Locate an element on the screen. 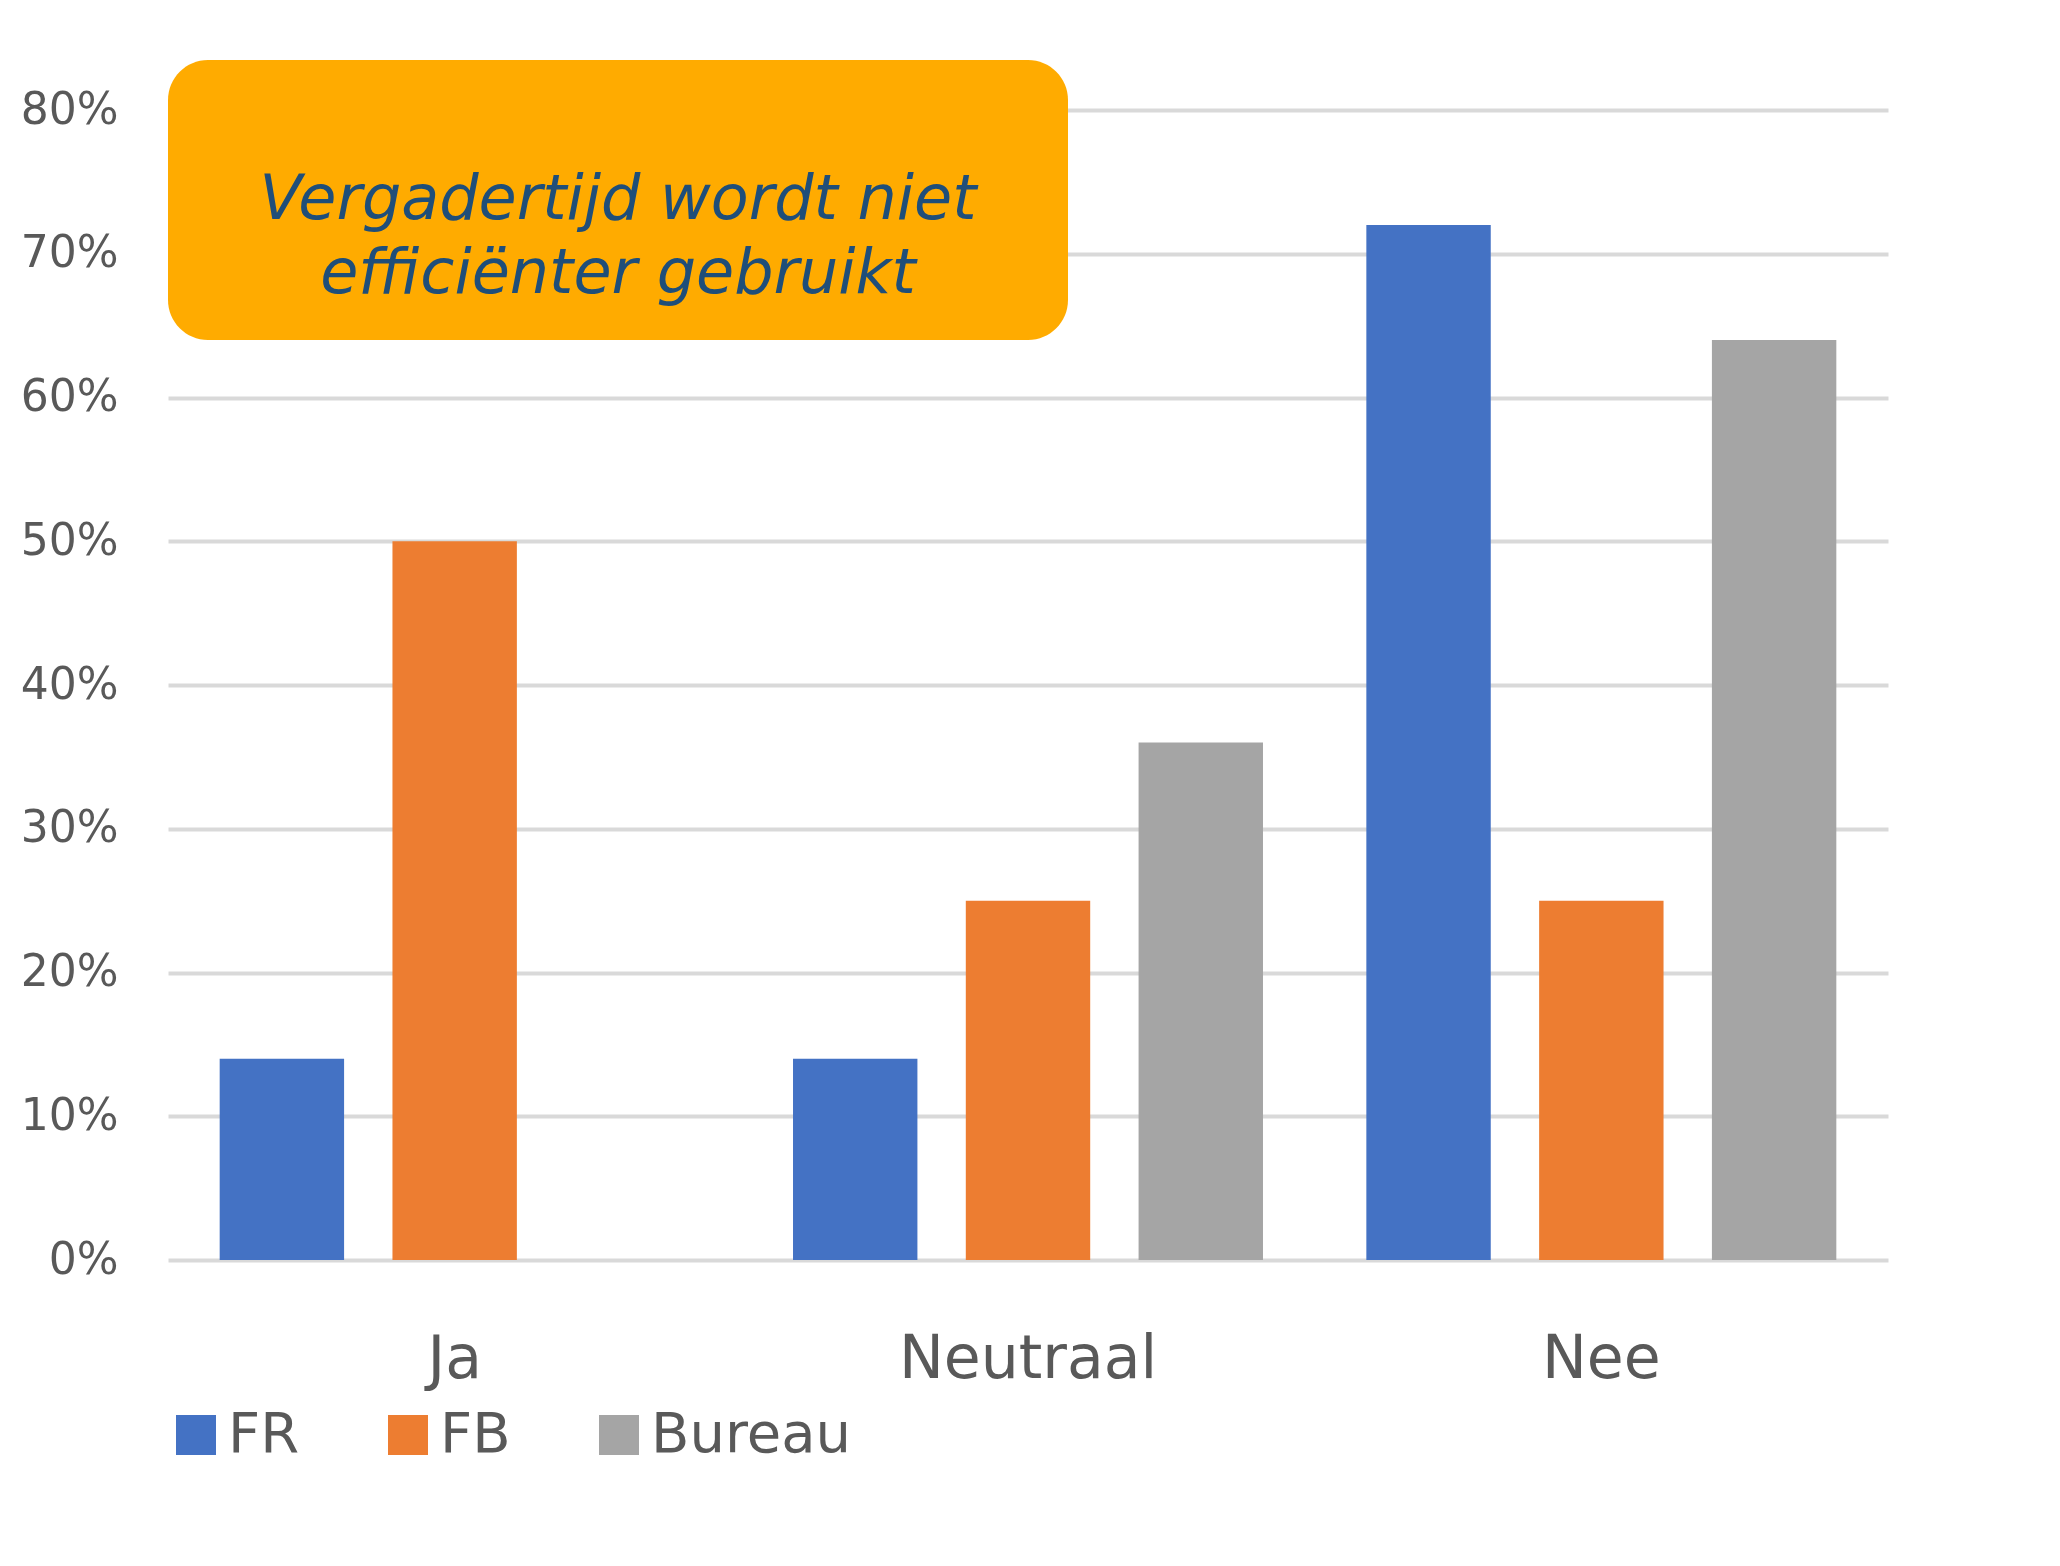 This screenshot has width=2060, height=1566. y-tick-label: 30% is located at coordinates (69, 827).